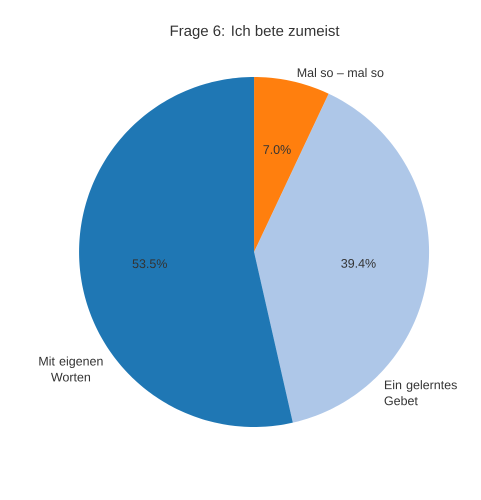 Image resolution: width=481 pixels, height=500 pixels. I want to click on slice-label: Mit eigenen Worten, so click(71, 369).